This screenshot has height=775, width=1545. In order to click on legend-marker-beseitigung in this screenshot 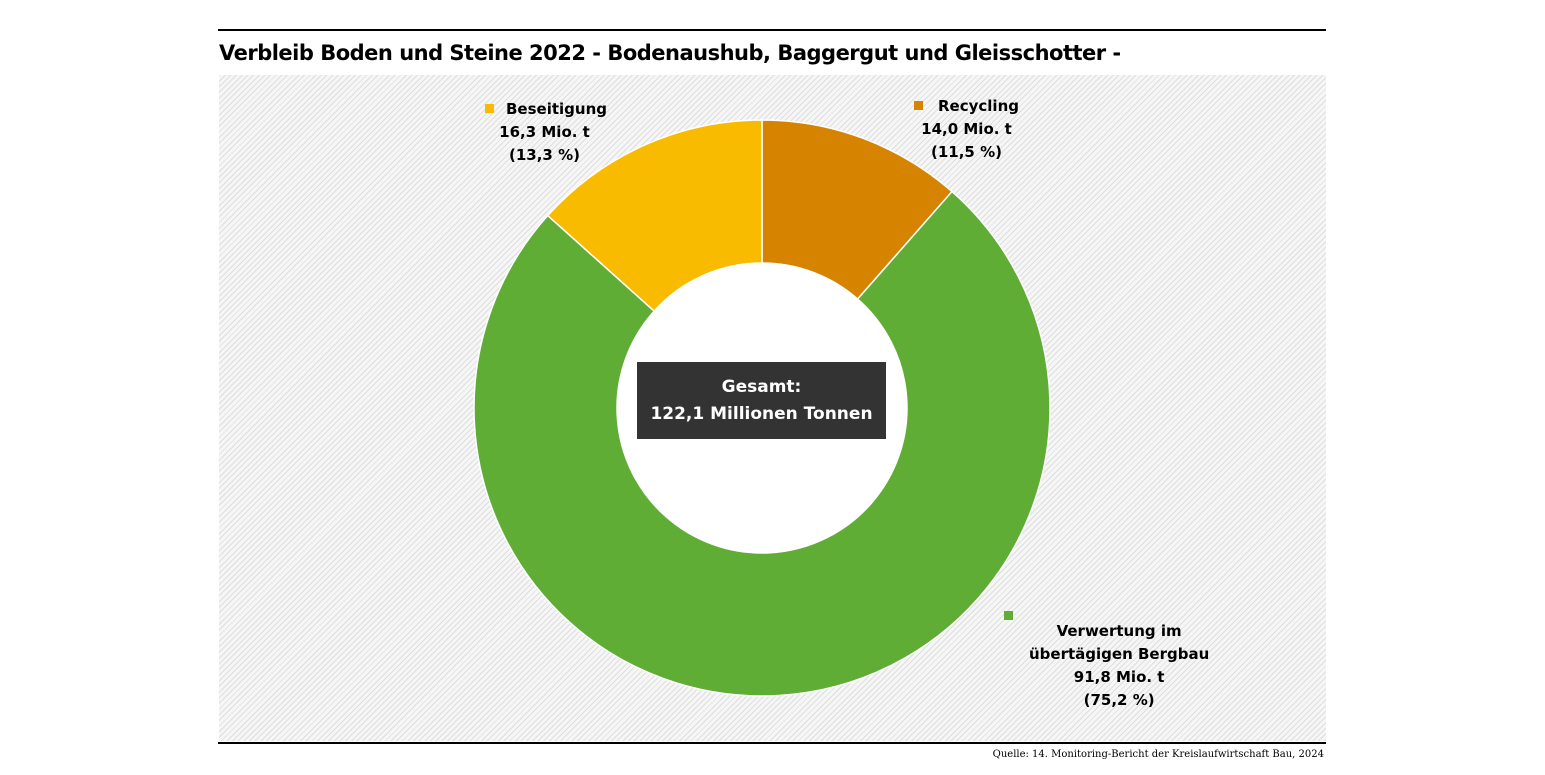, I will do `click(489, 108)`.